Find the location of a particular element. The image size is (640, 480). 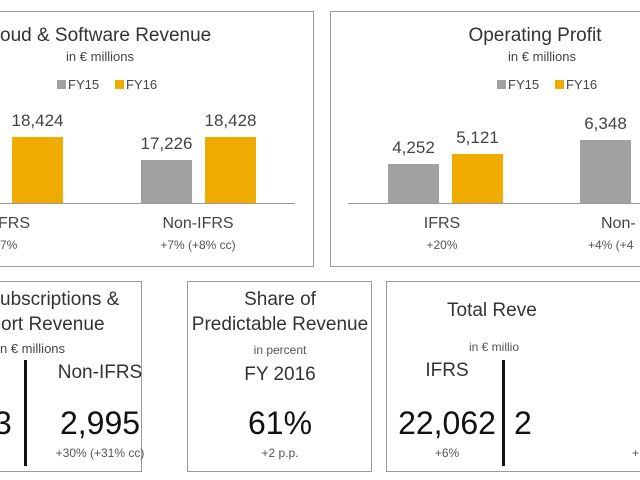

subs-title-2: ort Revenue is located at coordinates (53, 324).